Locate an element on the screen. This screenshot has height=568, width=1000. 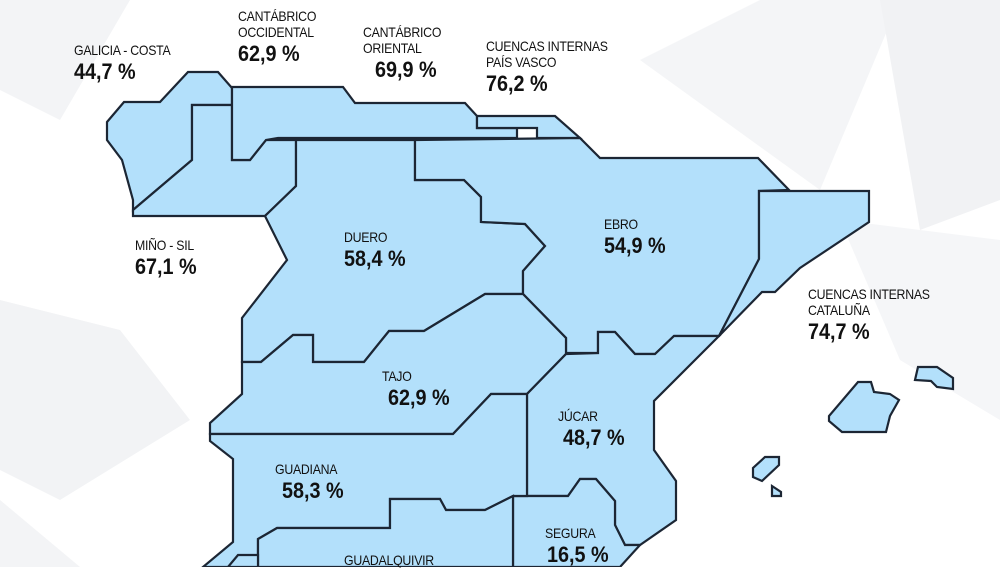
basin-value: 44,7 % is located at coordinates (105, 71).